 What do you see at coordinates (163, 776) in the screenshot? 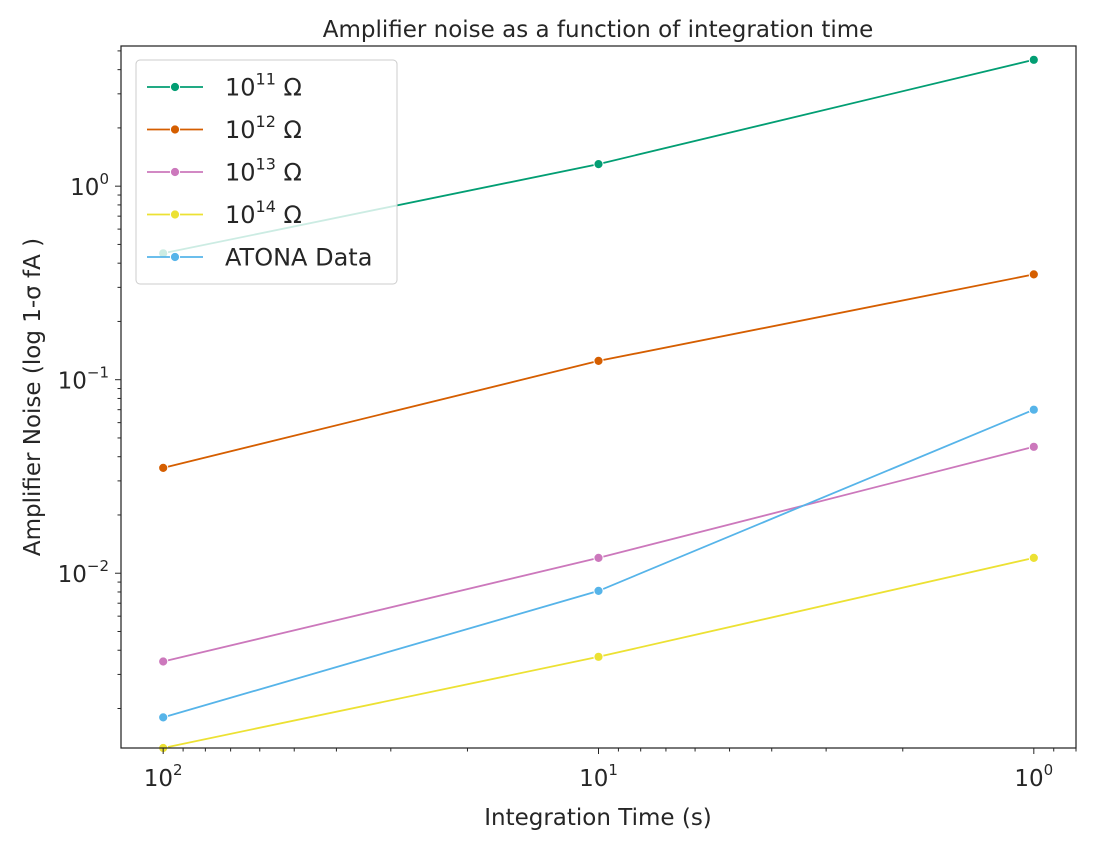
I see `x-tick-label: 10²` at bounding box center [163, 776].